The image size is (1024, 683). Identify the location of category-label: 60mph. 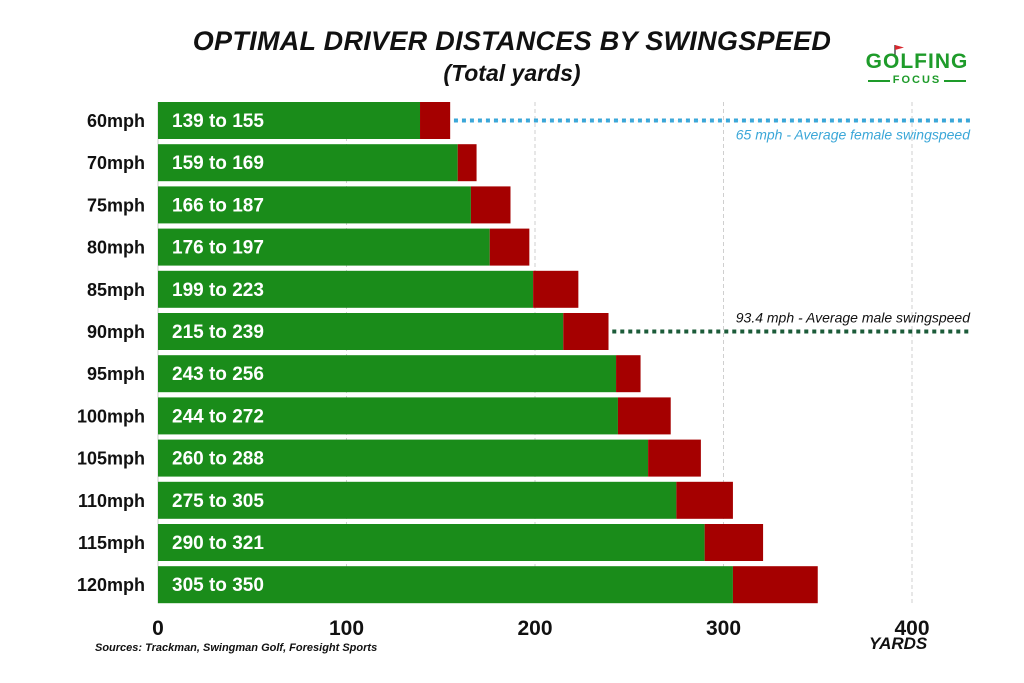
(116, 121).